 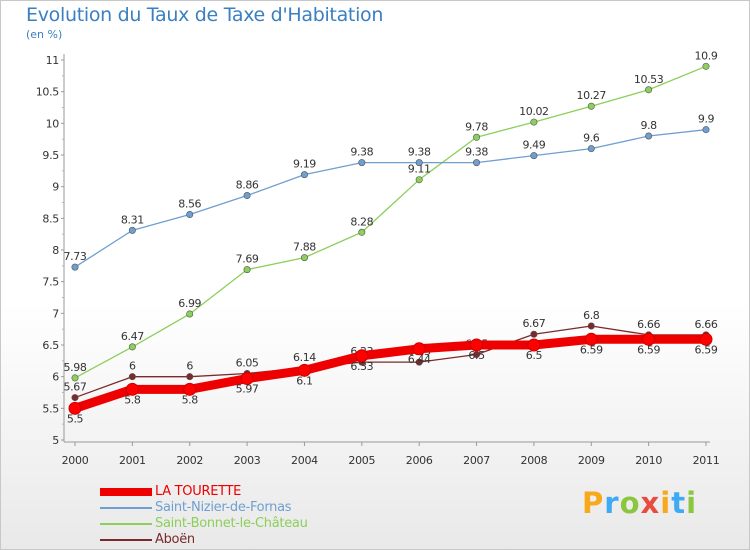 What do you see at coordinates (304, 380) in the screenshot?
I see `data-label: 6.1` at bounding box center [304, 380].